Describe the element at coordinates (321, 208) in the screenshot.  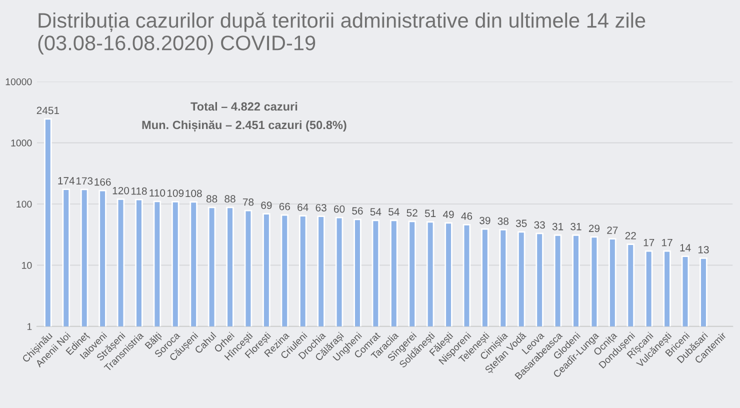
I see `data-label: 63` at that location.